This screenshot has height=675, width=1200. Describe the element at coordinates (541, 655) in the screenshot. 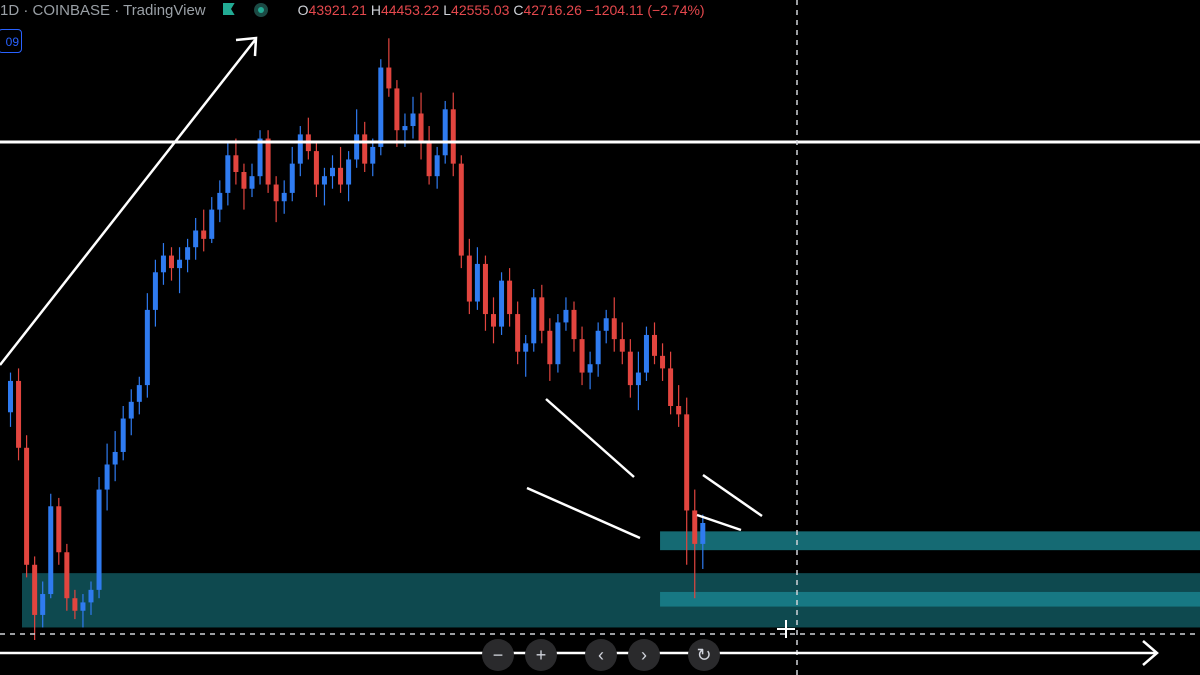

I see `zoom-in-button: +` at that location.